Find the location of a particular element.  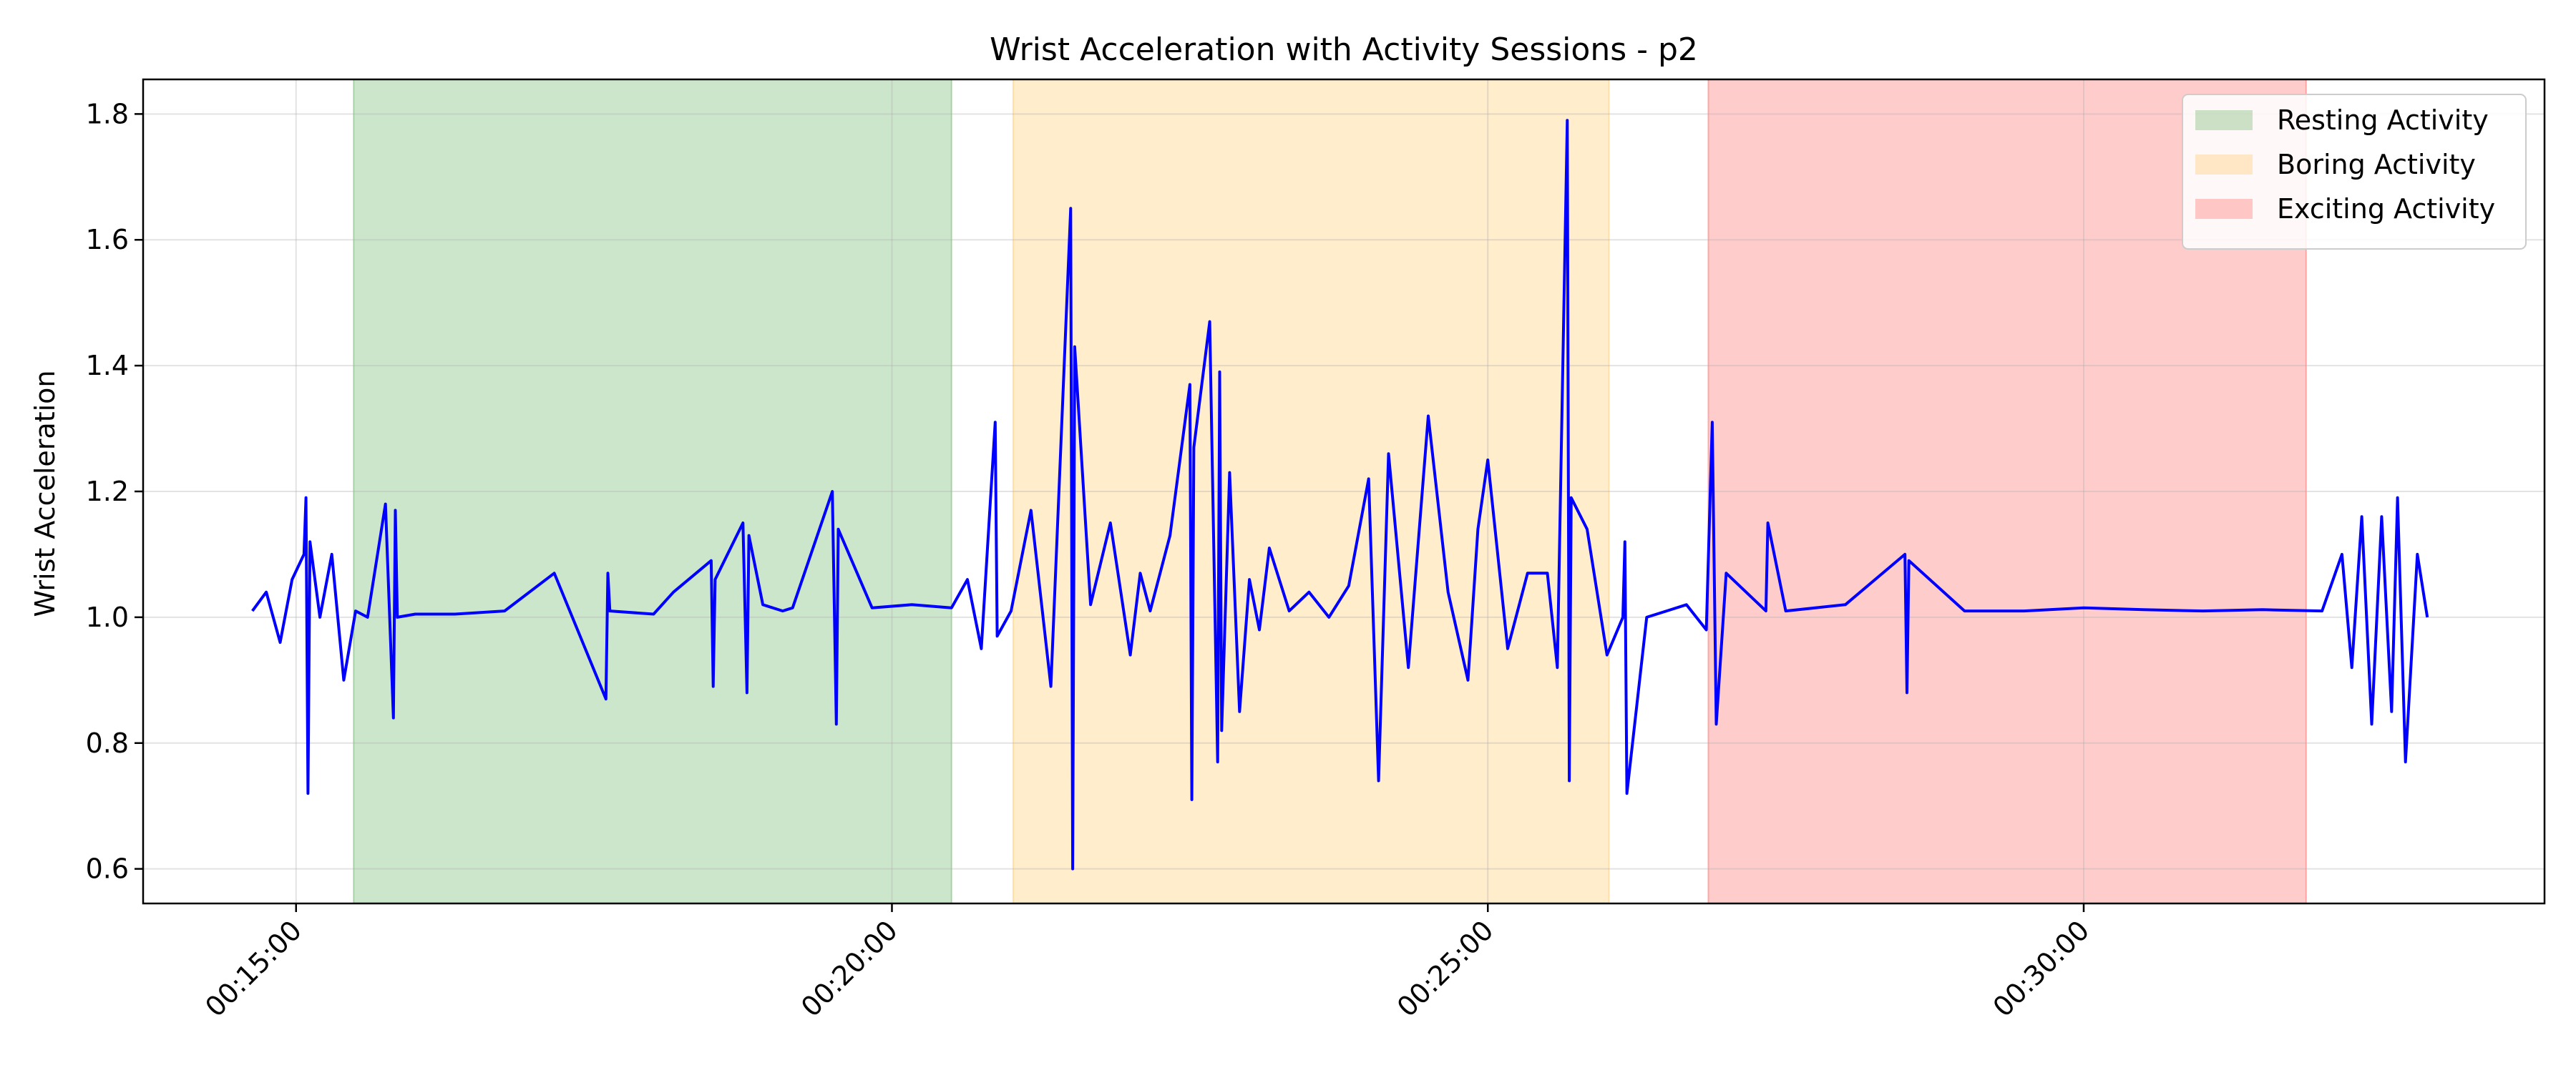

x-tick-label-3: 00:30:00 is located at coordinates (2042, 969).